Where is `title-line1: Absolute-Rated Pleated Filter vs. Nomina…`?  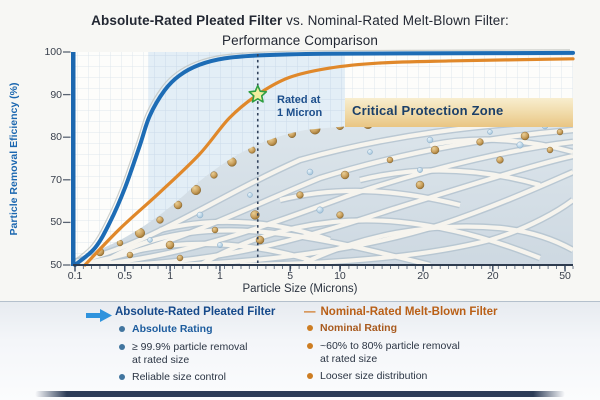
title-line1: Absolute-Rated Pleated Filter vs. Nomina… is located at coordinates (300, 21).